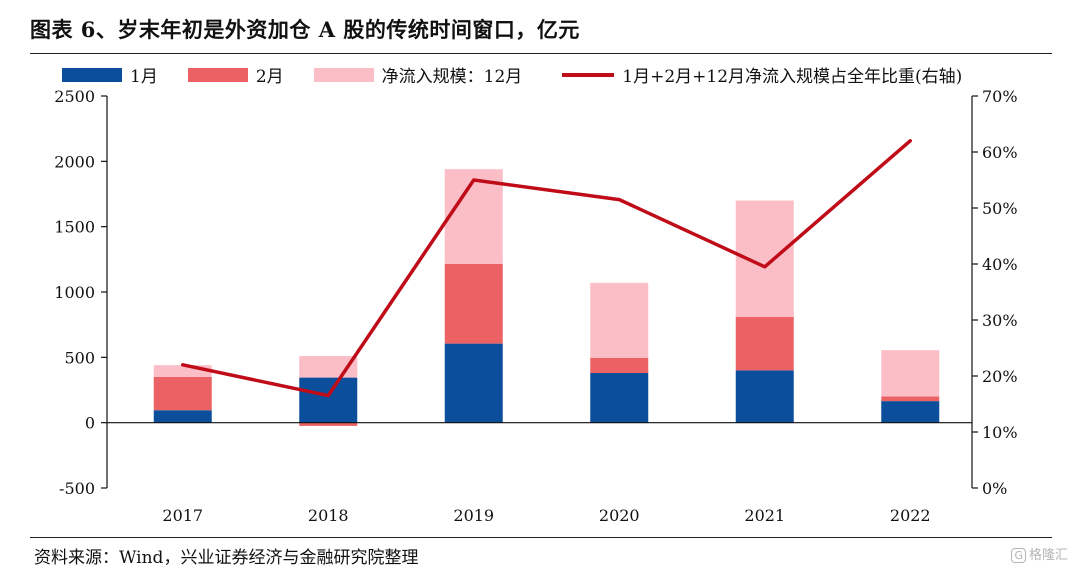  What do you see at coordinates (269, 77) in the screenshot?
I see `legend-label-feb: 2月` at bounding box center [269, 77].